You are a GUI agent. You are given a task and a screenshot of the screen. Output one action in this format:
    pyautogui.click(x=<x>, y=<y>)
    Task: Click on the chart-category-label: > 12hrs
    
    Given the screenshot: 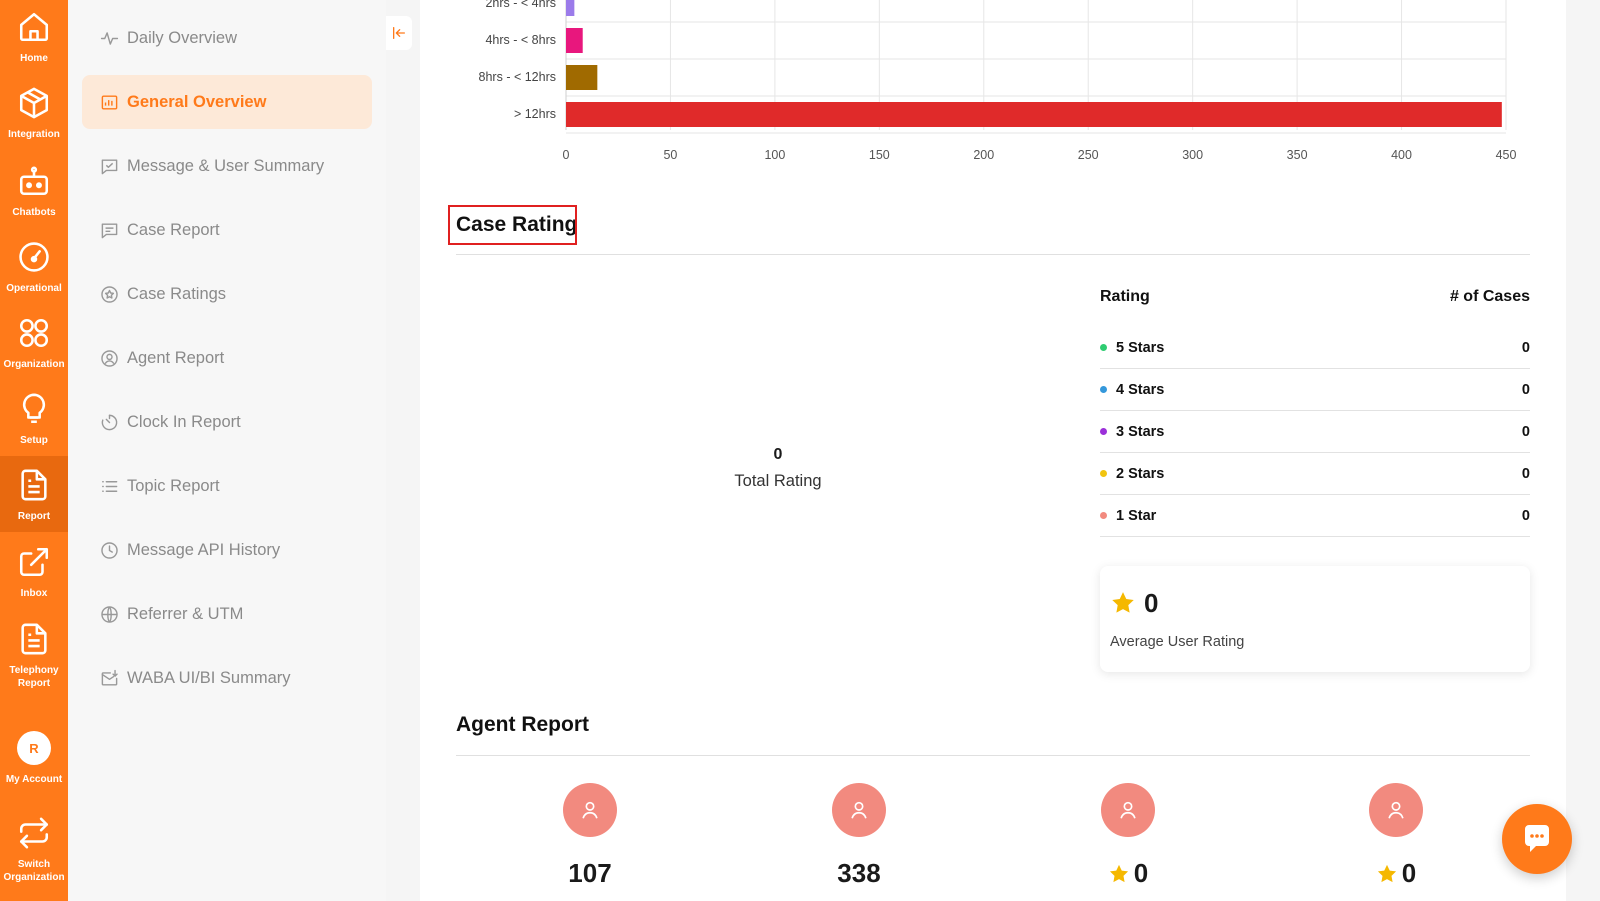 What is the action you would take?
    pyautogui.click(x=534, y=113)
    